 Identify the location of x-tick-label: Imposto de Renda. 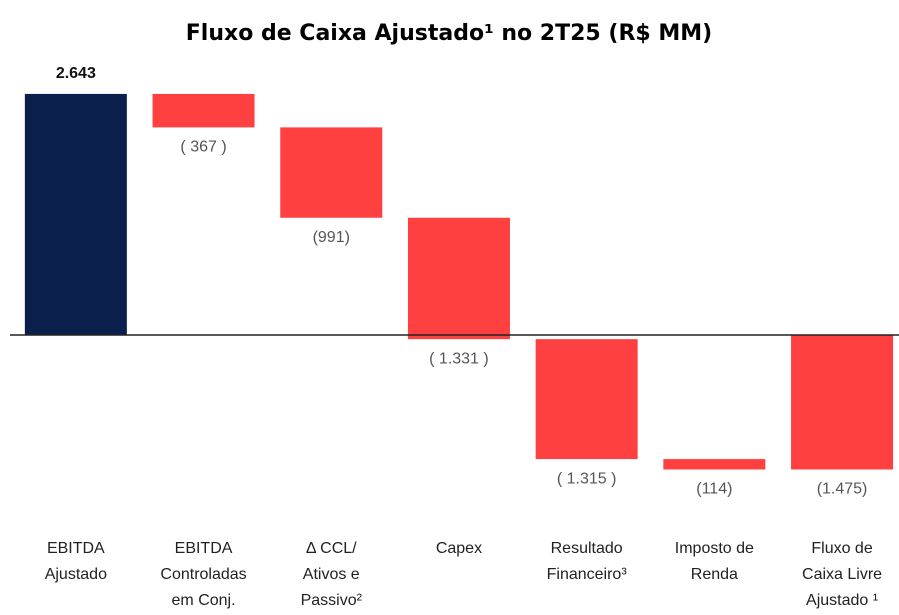
(714, 561).